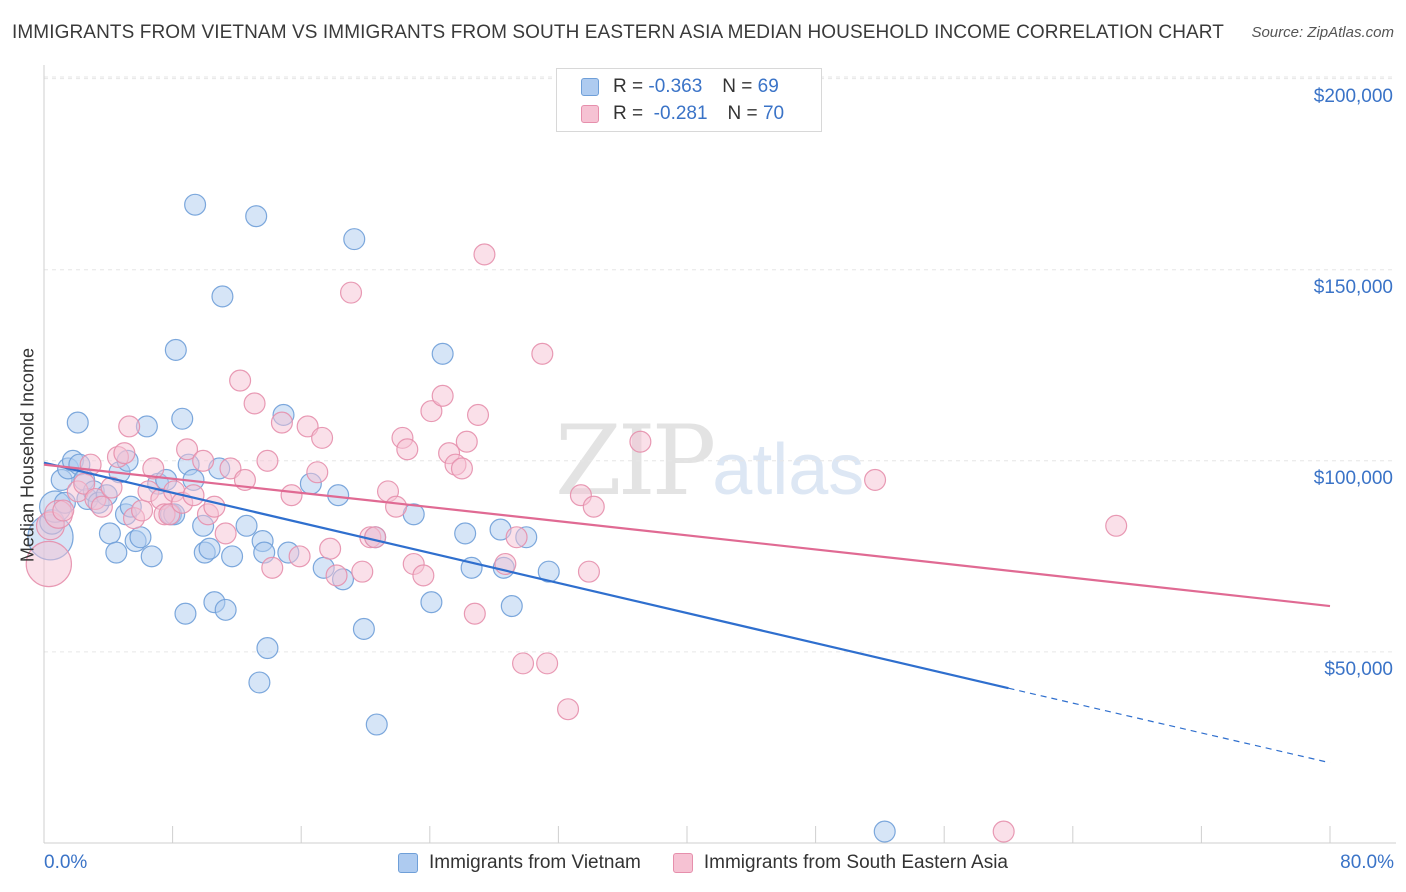  What do you see at coordinates (855, 862) in the screenshot?
I see `series-legend-label-sea: Immigrants from South Eastern Asia` at bounding box center [855, 862].